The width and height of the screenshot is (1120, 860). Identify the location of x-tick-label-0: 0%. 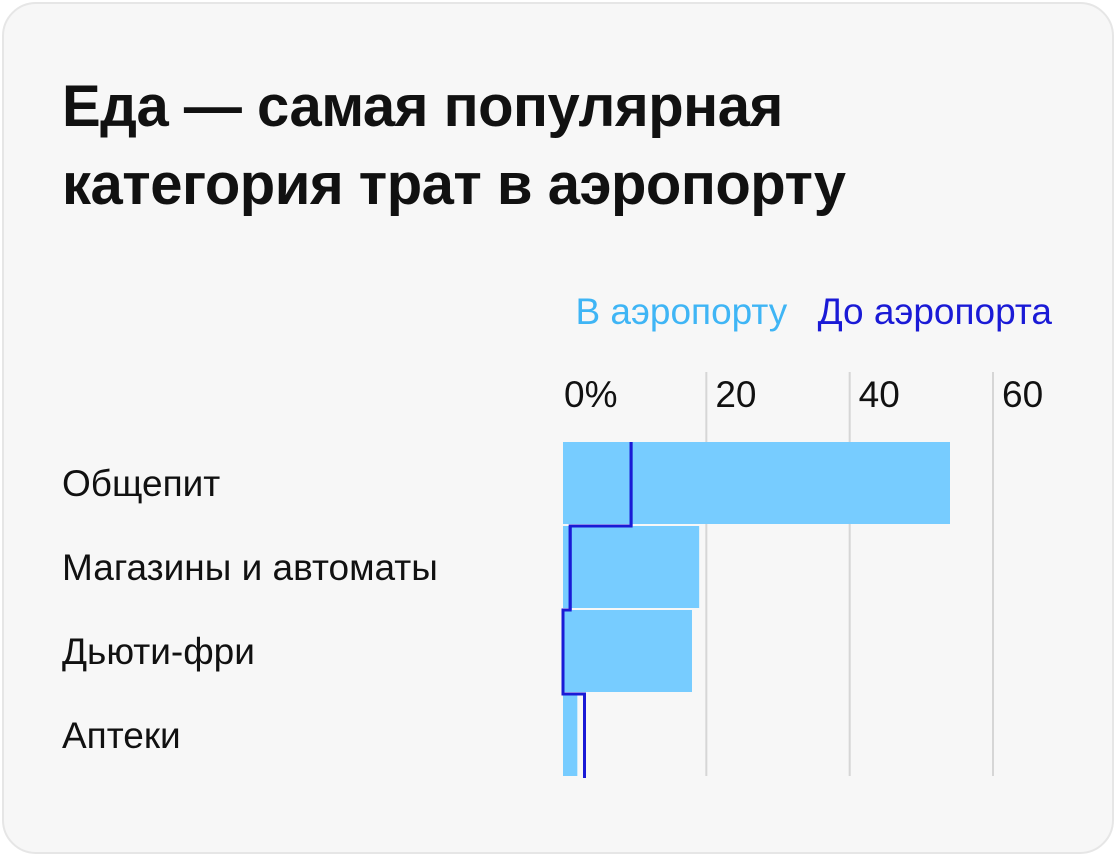
(590, 394).